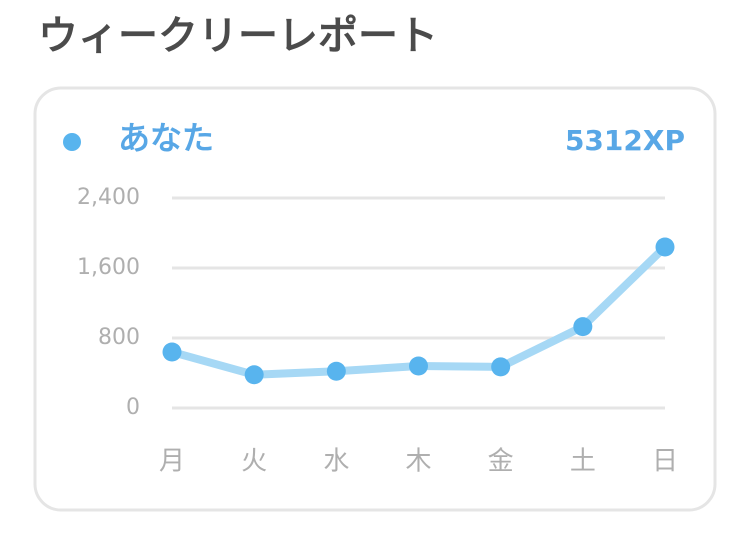  Describe the element at coordinates (665, 462) in the screenshot. I see `x-tick-label: 日` at that location.